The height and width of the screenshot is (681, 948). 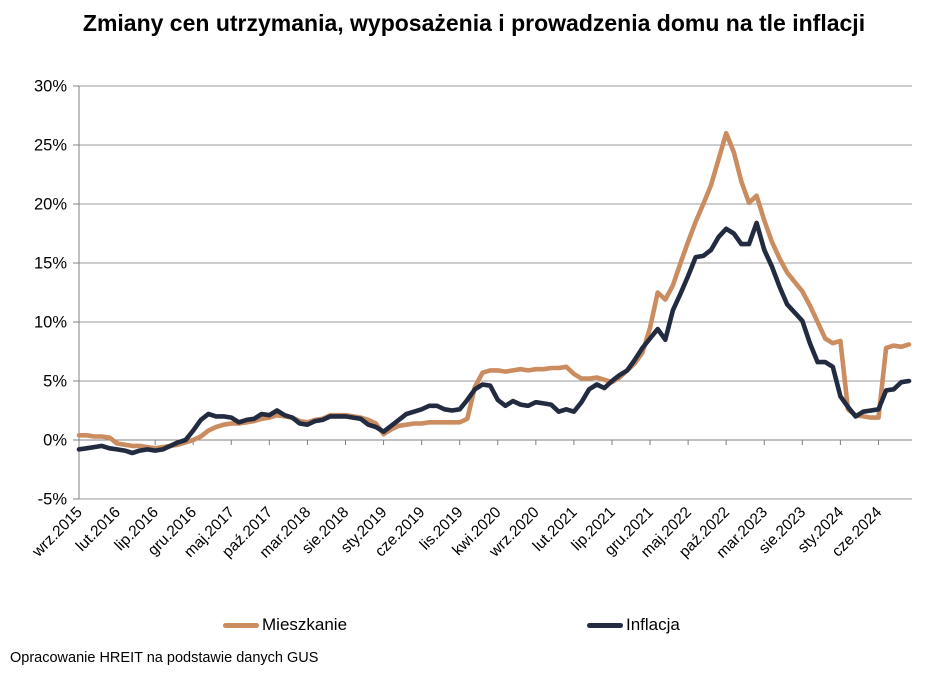 What do you see at coordinates (50, 264) in the screenshot?
I see `y-tick-label: 15%` at bounding box center [50, 264].